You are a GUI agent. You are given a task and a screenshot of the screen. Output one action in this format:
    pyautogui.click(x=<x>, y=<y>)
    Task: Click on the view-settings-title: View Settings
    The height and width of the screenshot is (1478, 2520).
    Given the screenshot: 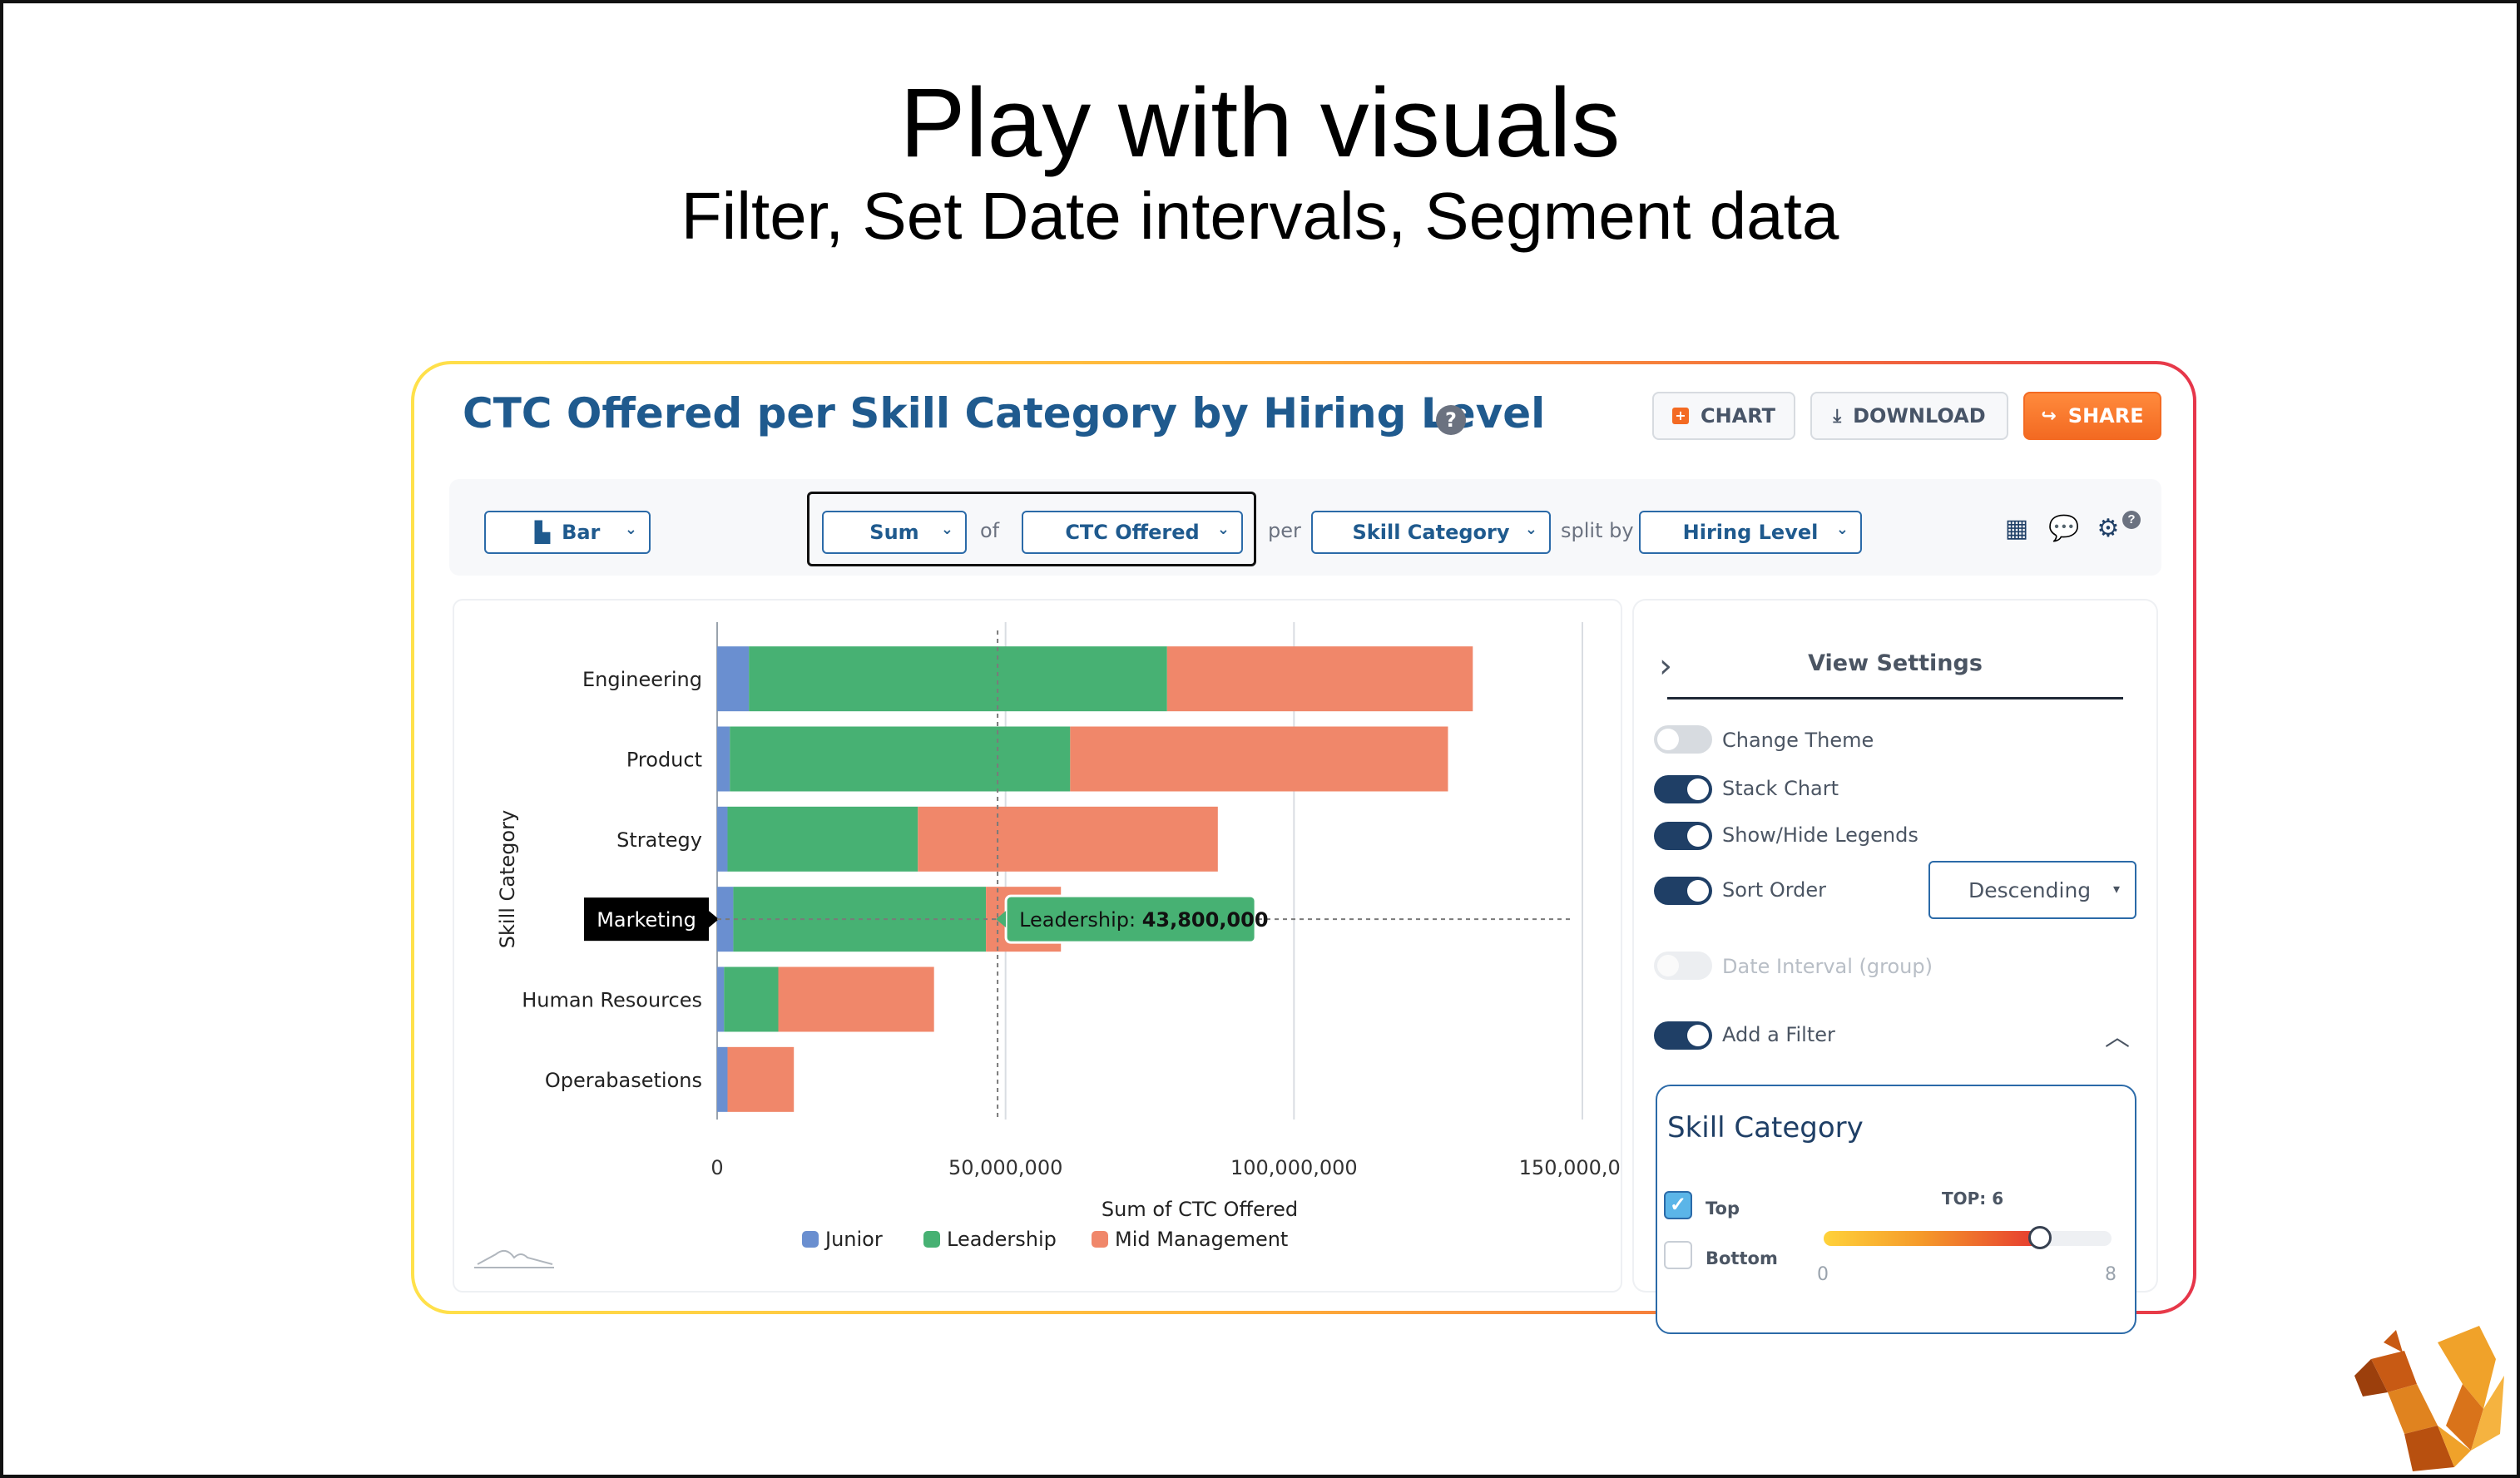 What is the action you would take?
    pyautogui.click(x=1895, y=663)
    